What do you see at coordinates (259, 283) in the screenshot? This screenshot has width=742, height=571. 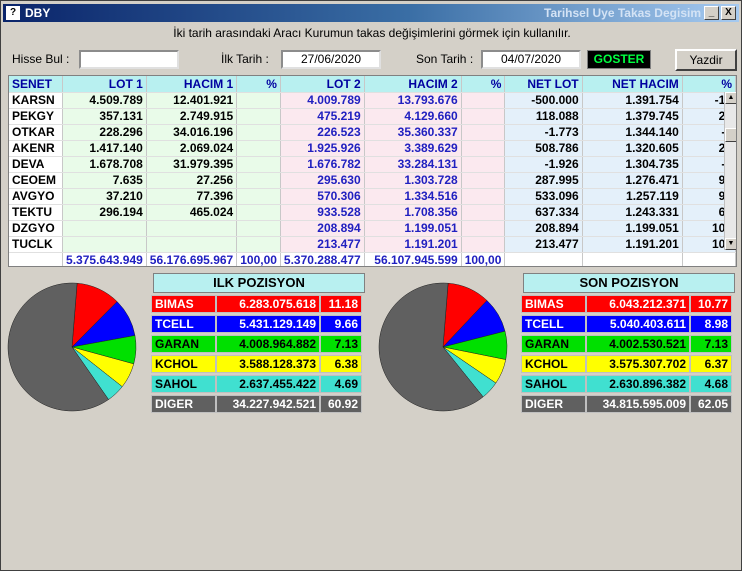 I see `ilk-pozisyon-title: ILK POZISYON` at bounding box center [259, 283].